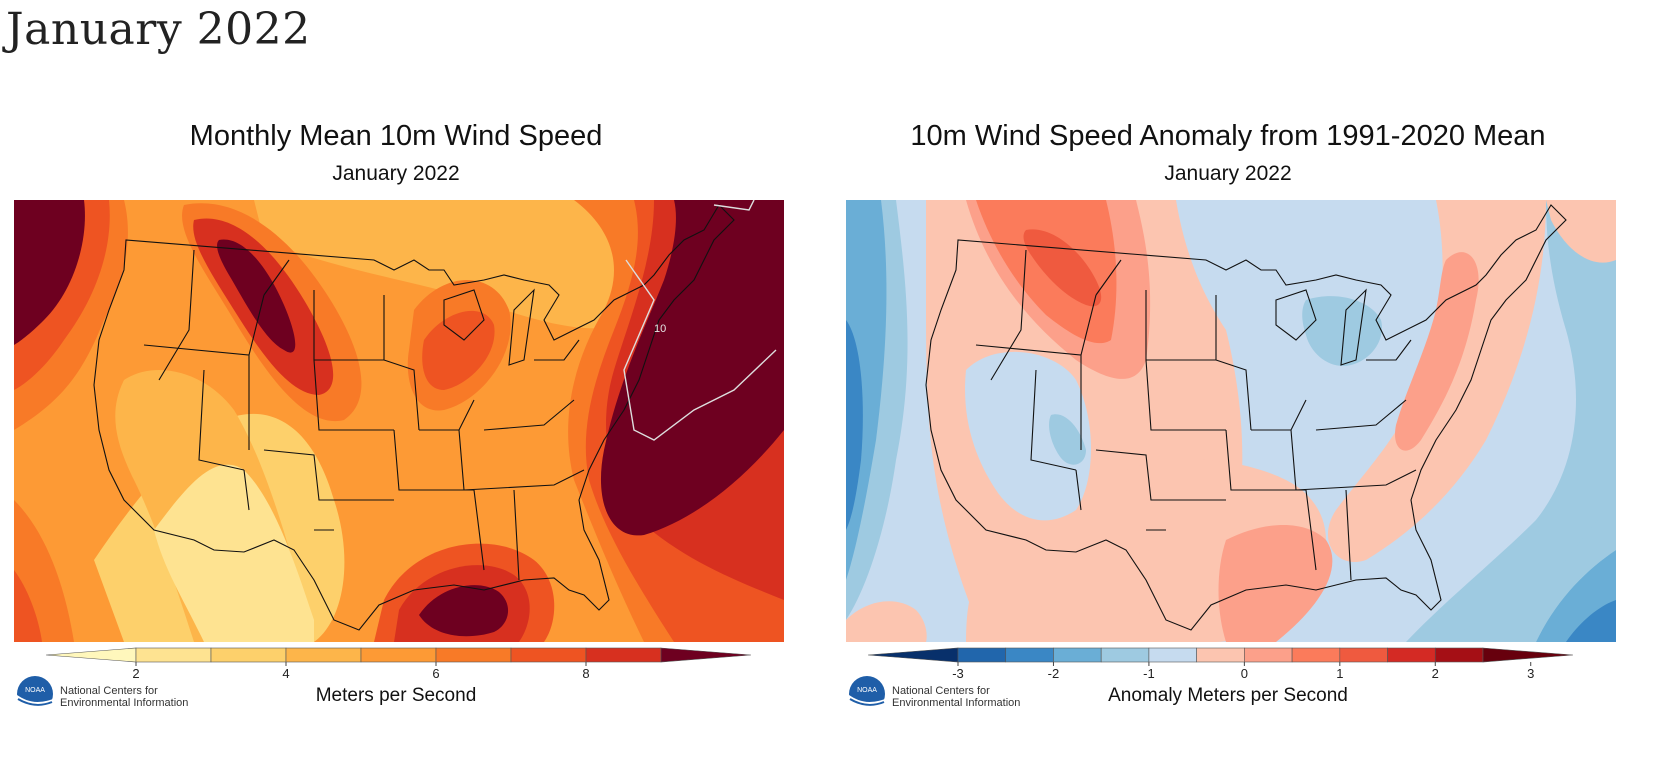  I want to click on colorbar-units: Meters per Second, so click(396, 695).